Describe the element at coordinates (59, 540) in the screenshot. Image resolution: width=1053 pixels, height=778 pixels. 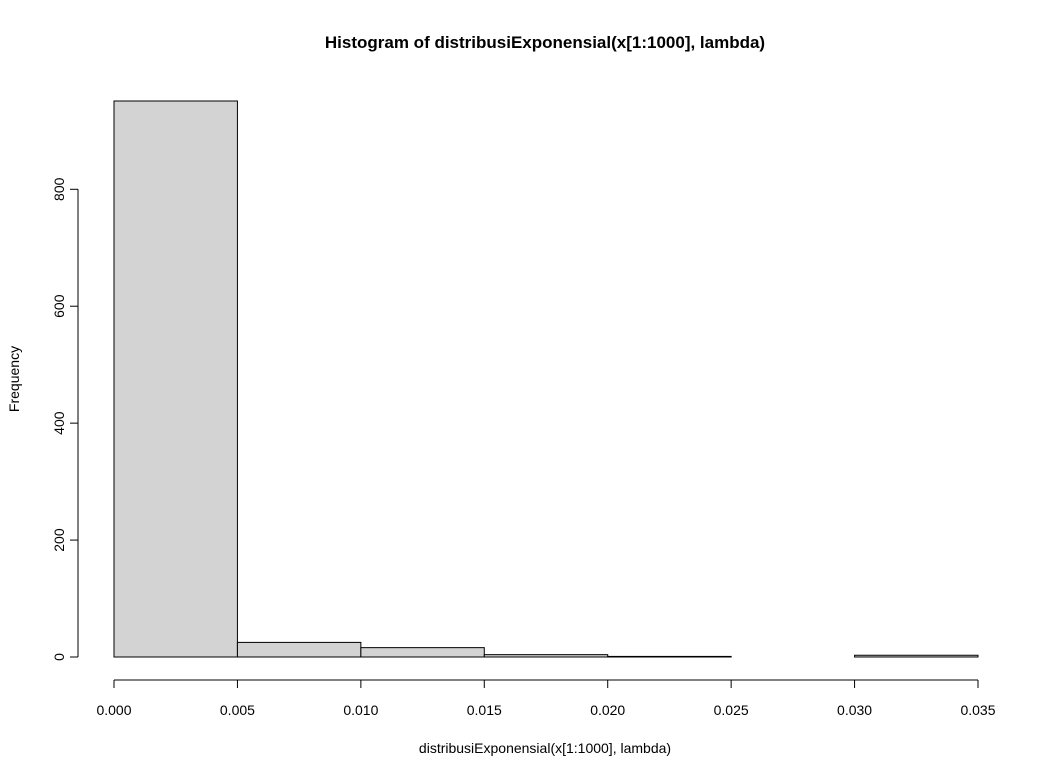
I see `y-tick-label-1: 200` at that location.